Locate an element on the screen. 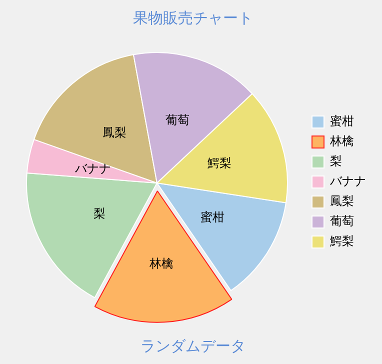 The height and width of the screenshot is (364, 382). slice-label: 林檎 is located at coordinates (161, 263).